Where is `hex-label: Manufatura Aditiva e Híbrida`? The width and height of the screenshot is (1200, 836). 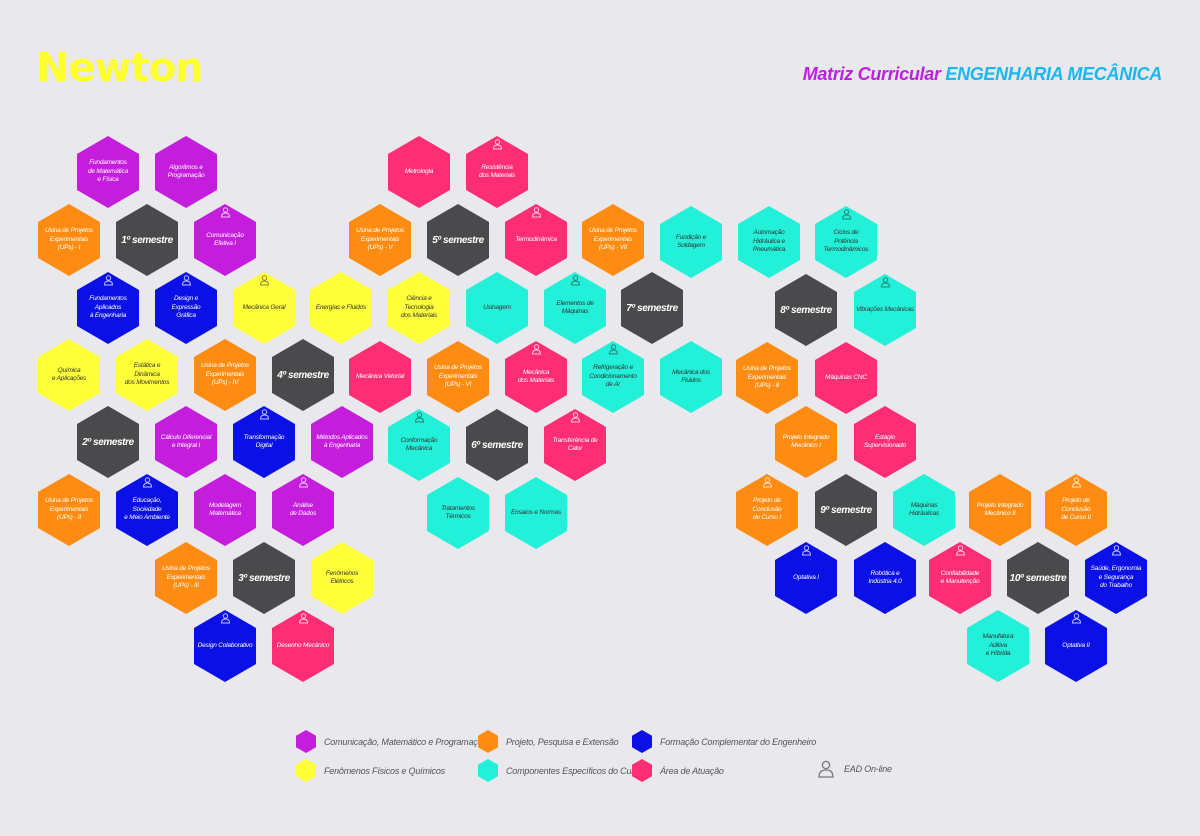 hex-label: Manufatura Aditiva e Híbrida is located at coordinates (998, 645).